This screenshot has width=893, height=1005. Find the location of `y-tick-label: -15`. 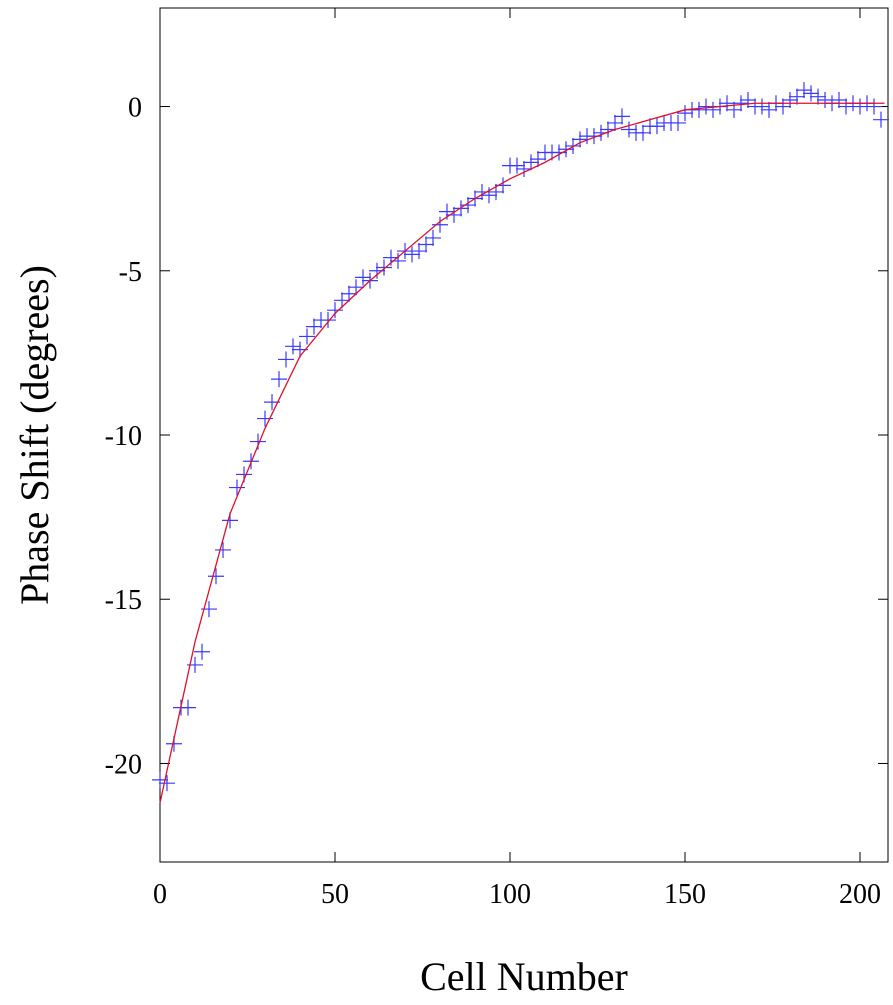

y-tick-label: -15 is located at coordinates (123, 600).